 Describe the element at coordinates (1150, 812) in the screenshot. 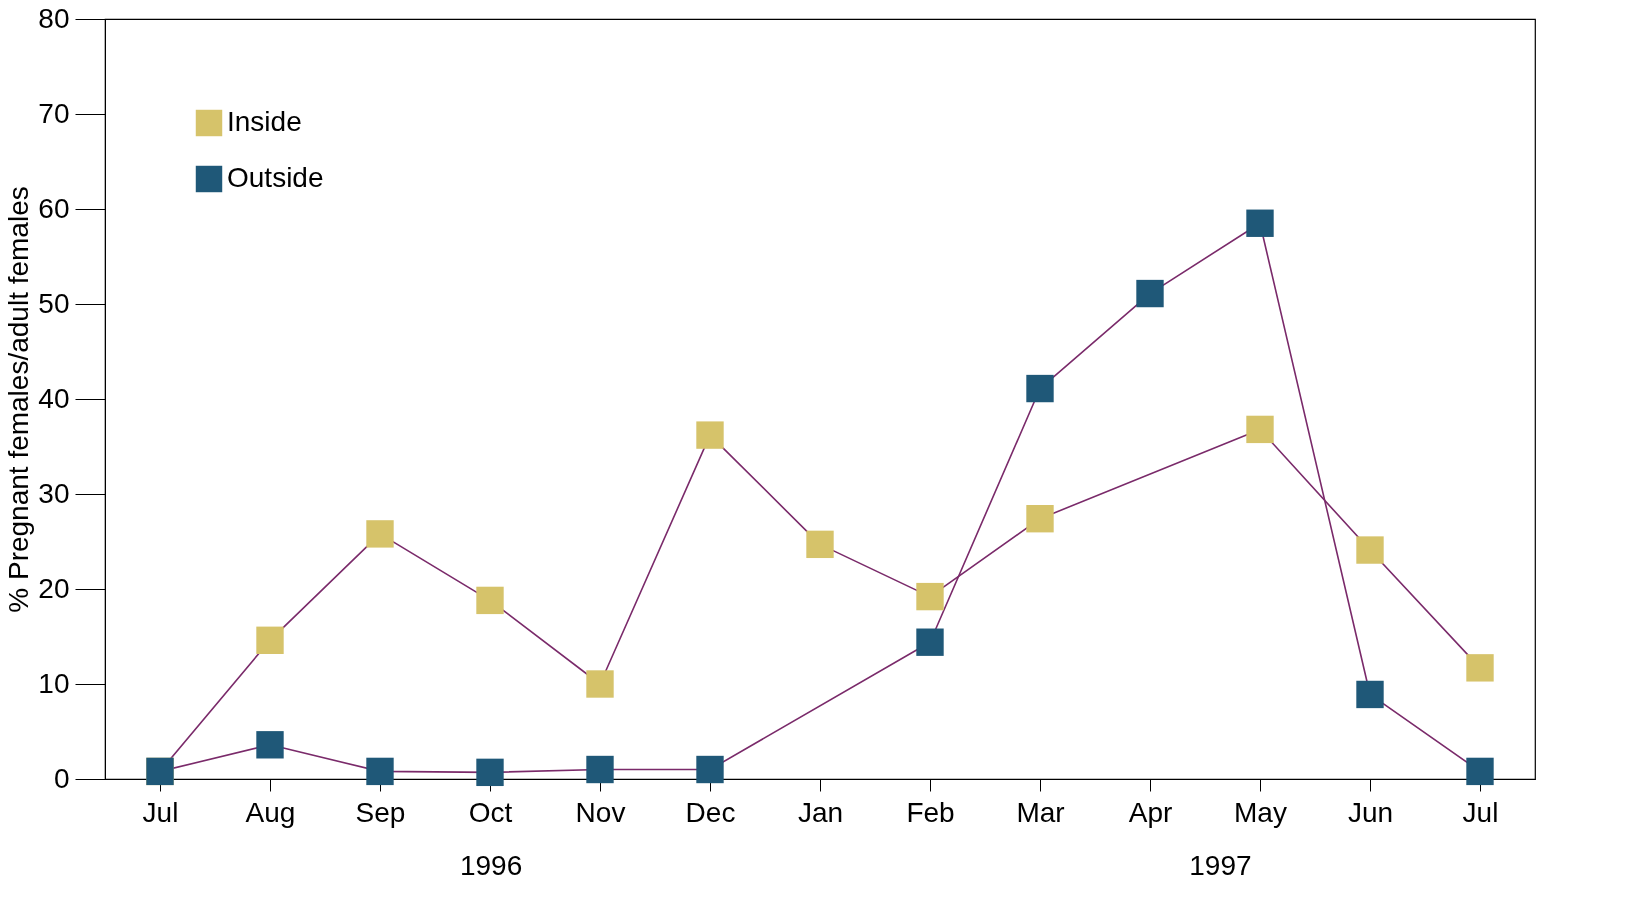

I see `x-tick-label: Apr` at that location.